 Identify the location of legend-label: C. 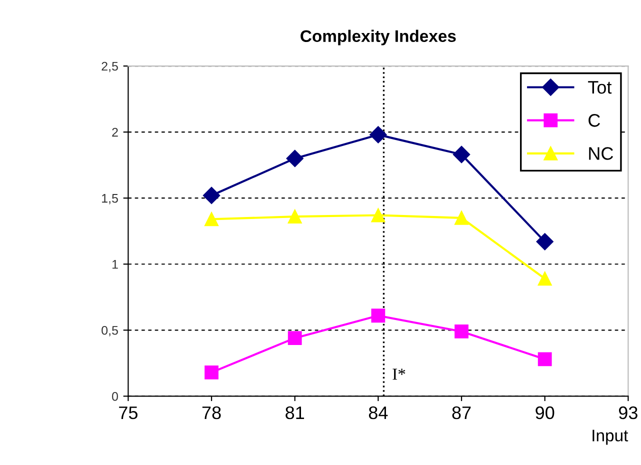
(594, 120).